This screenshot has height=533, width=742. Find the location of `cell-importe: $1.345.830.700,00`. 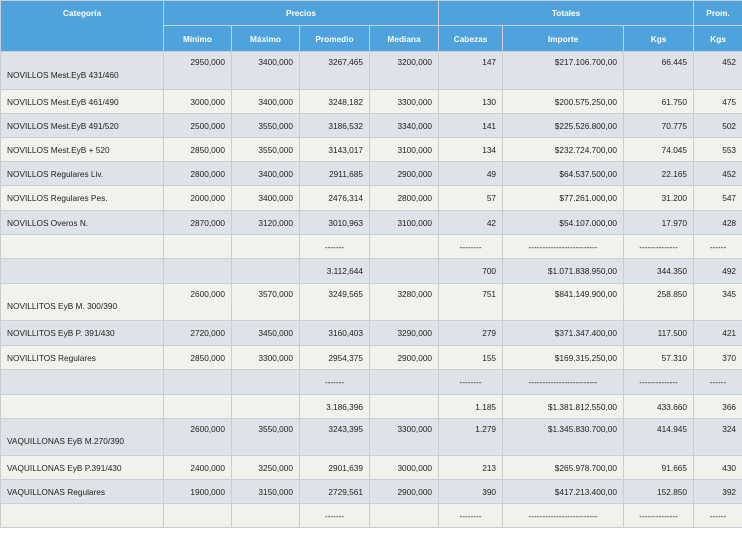

cell-importe: $1.345.830.700,00 is located at coordinates (563, 437).